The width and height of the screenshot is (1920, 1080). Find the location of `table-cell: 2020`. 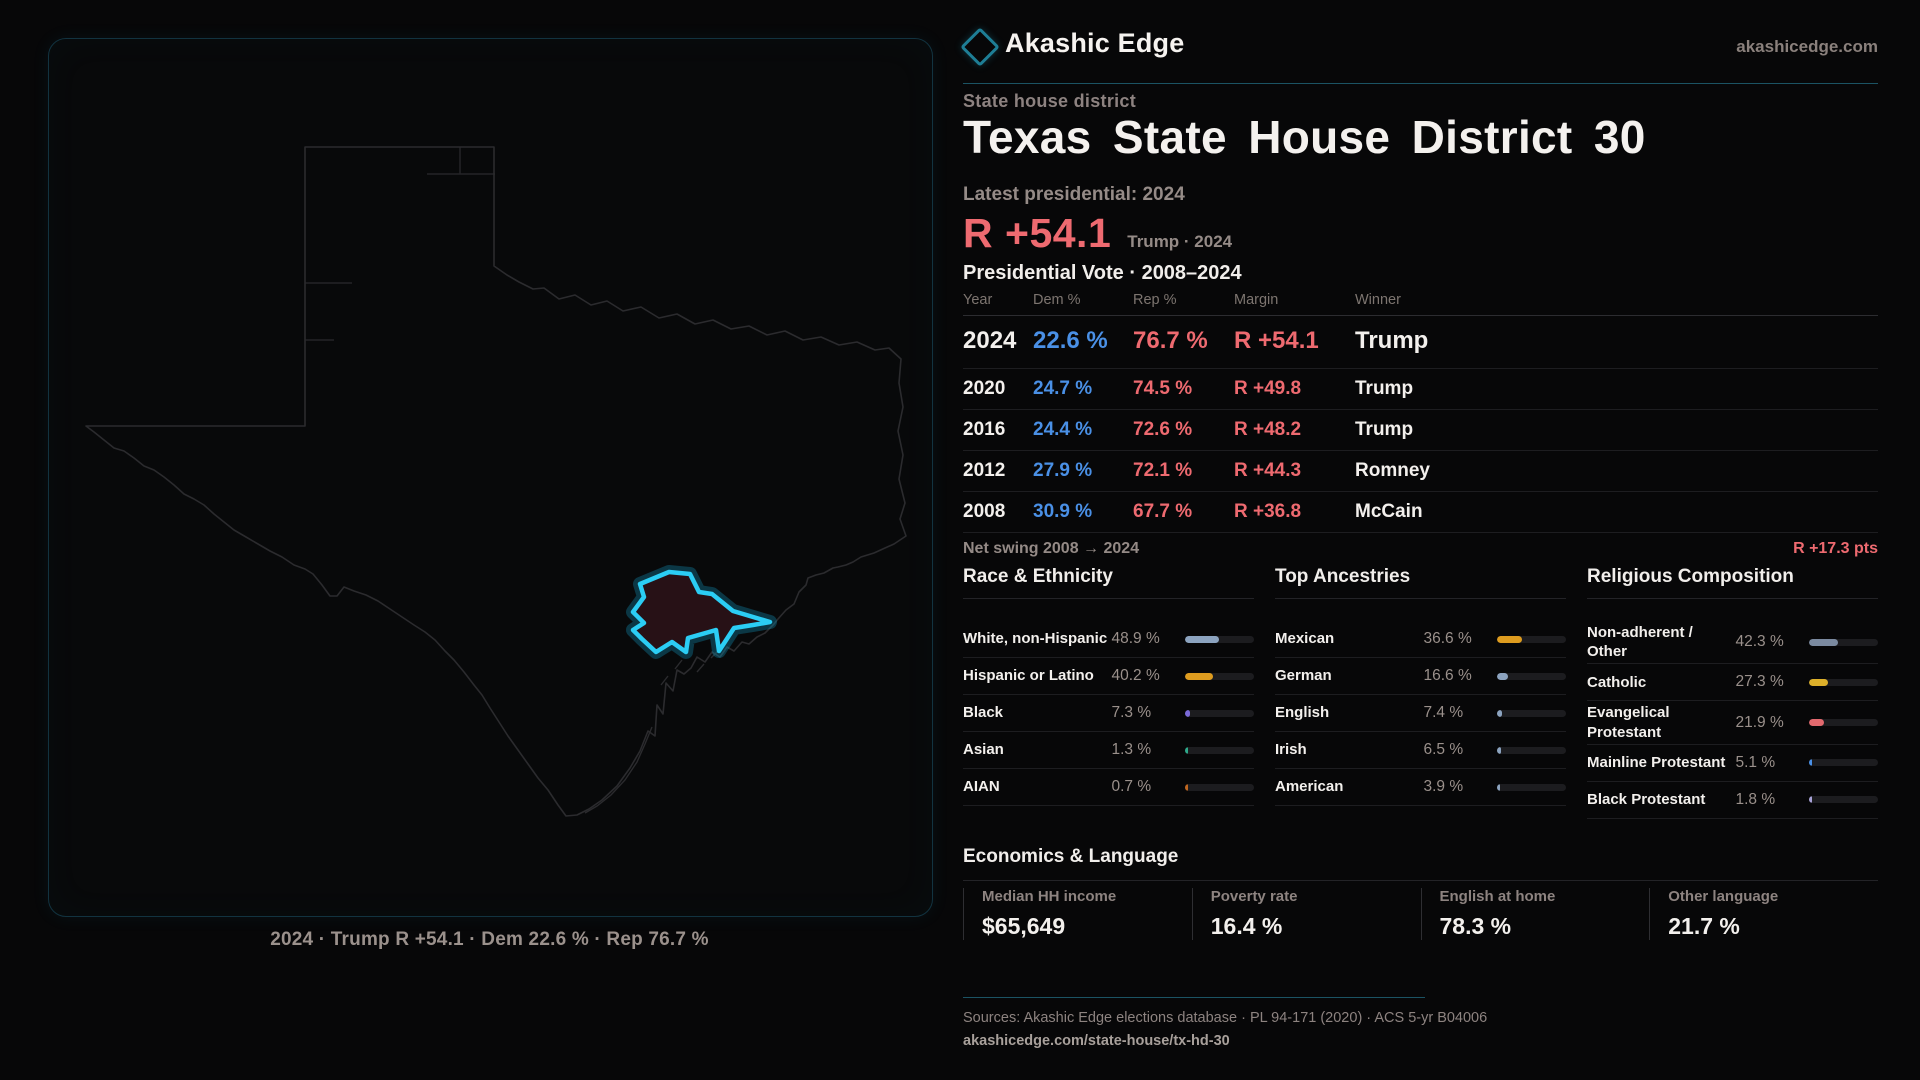

table-cell: 2020 is located at coordinates (984, 388).